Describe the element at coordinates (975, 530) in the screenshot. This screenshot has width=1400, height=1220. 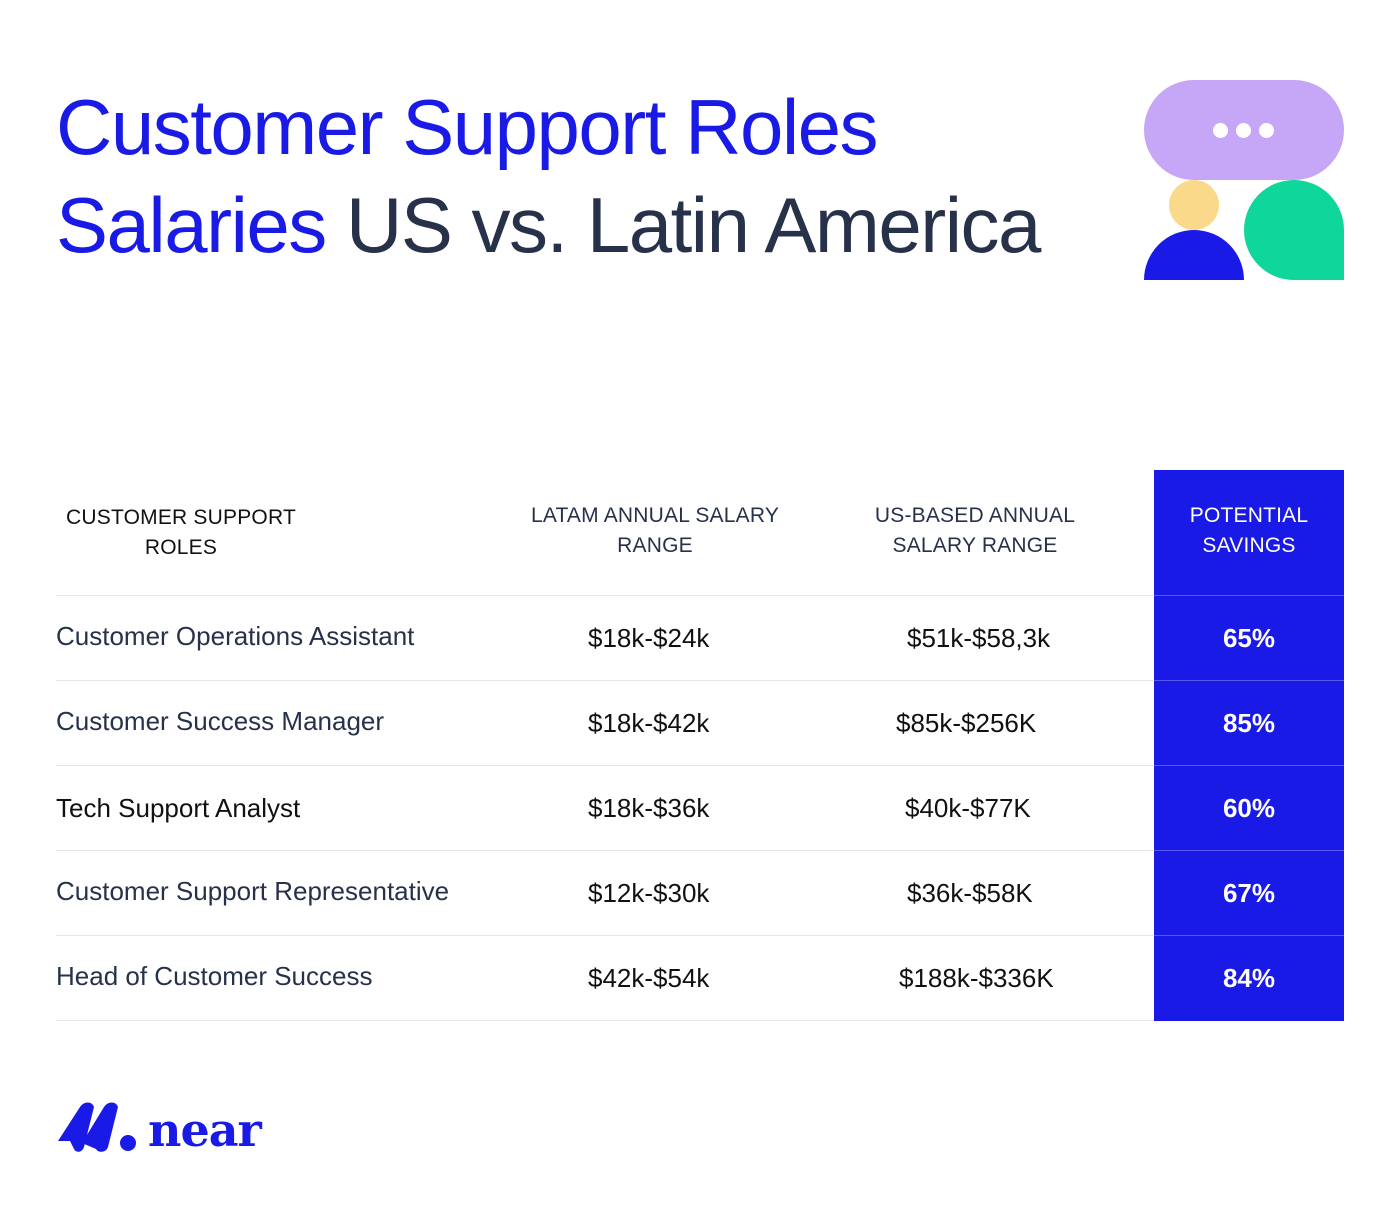
I see `header-us-salary: US-BASED ANNUAL SALARY RANGE` at that location.